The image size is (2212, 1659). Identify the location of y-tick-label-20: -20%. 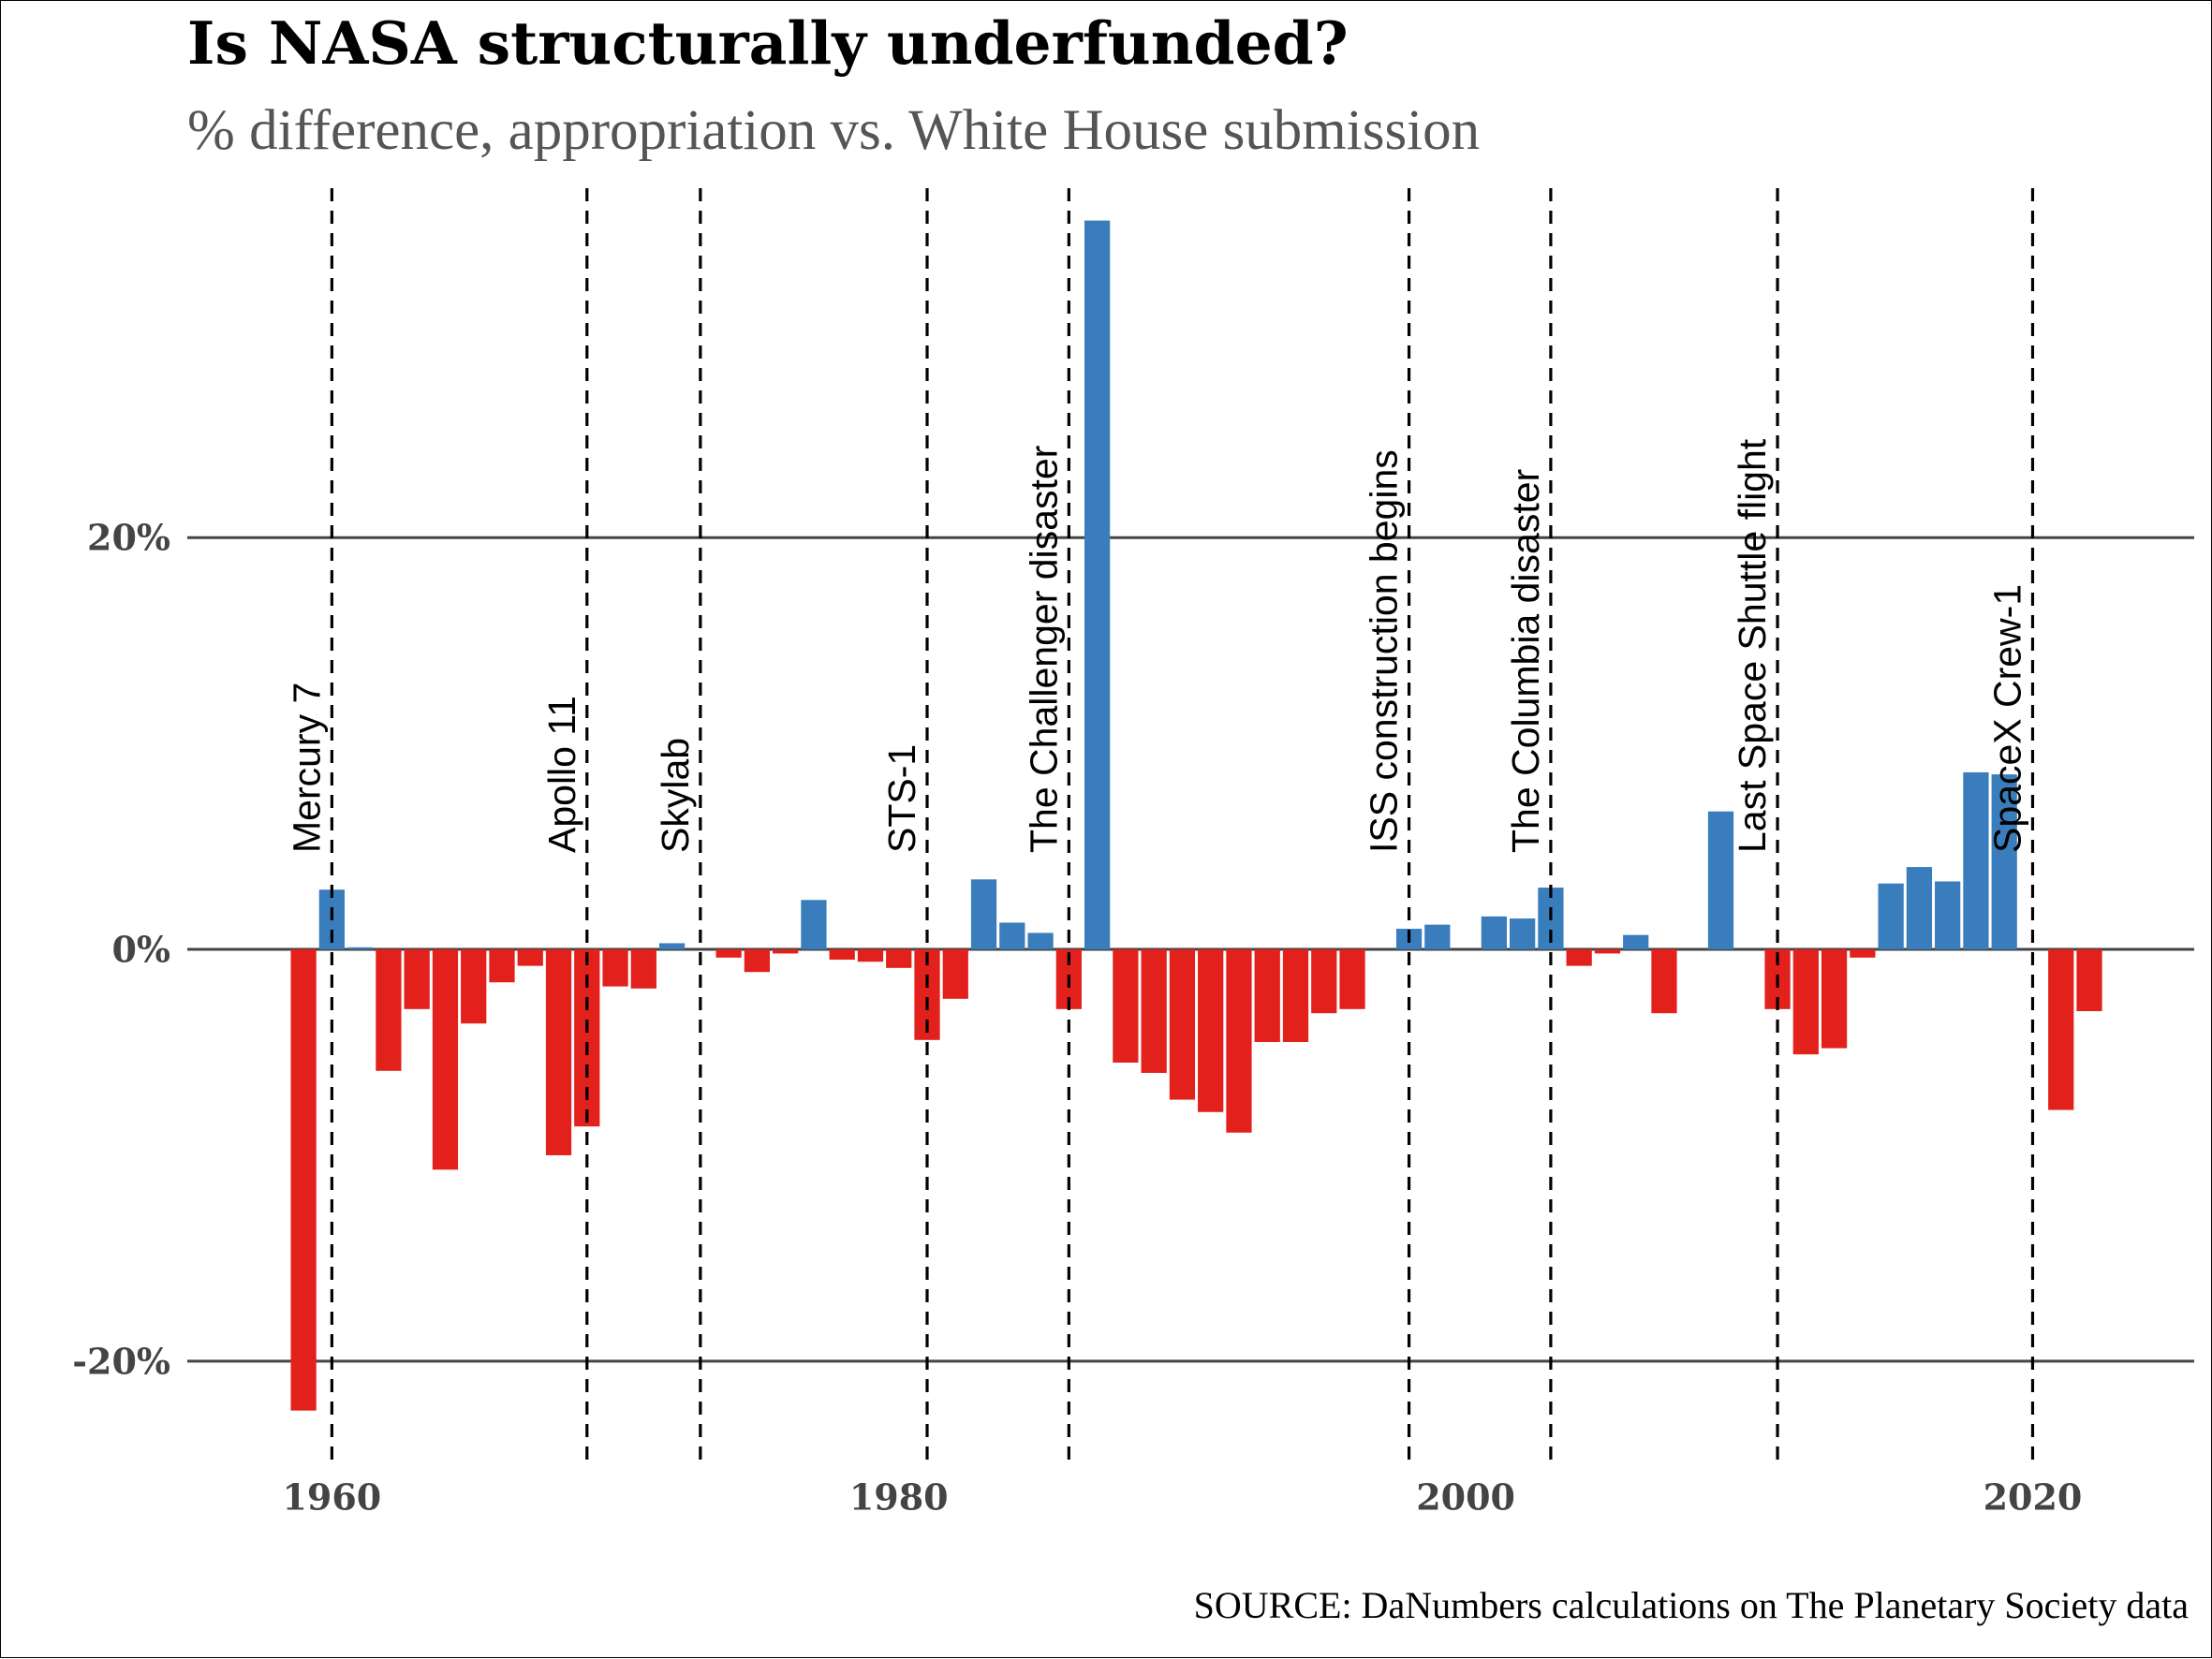
(121, 1361).